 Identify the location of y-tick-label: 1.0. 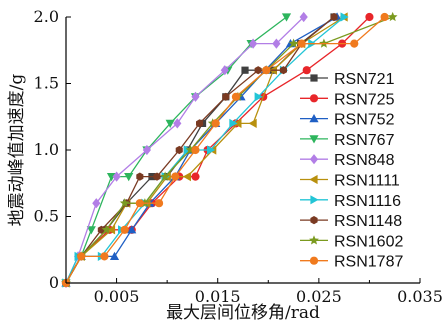
(46, 149).